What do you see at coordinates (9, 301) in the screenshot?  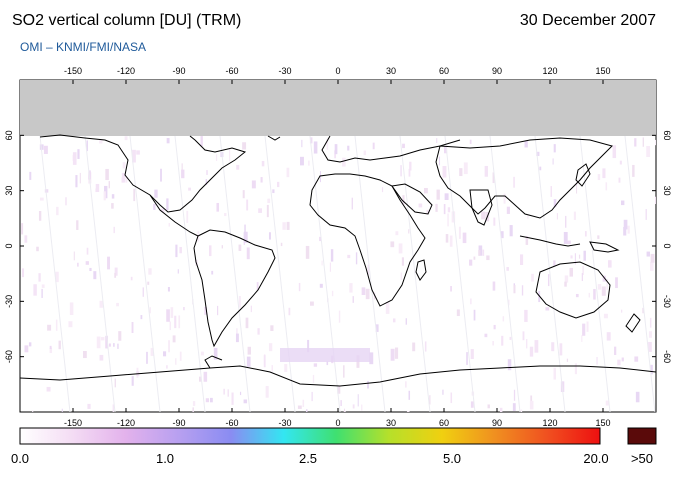 I see `lat-label-left: -30` at bounding box center [9, 301].